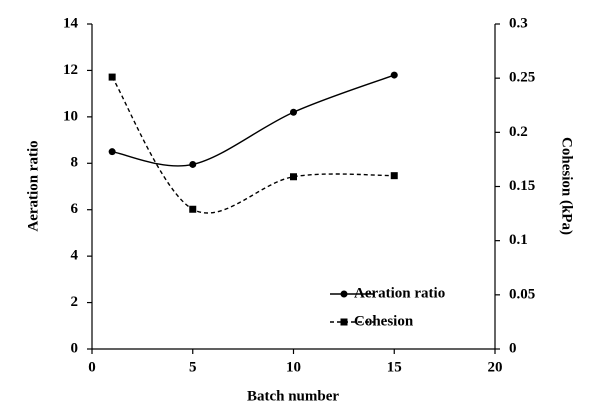  I want to click on y2-tick-label: 0.3, so click(518, 23).